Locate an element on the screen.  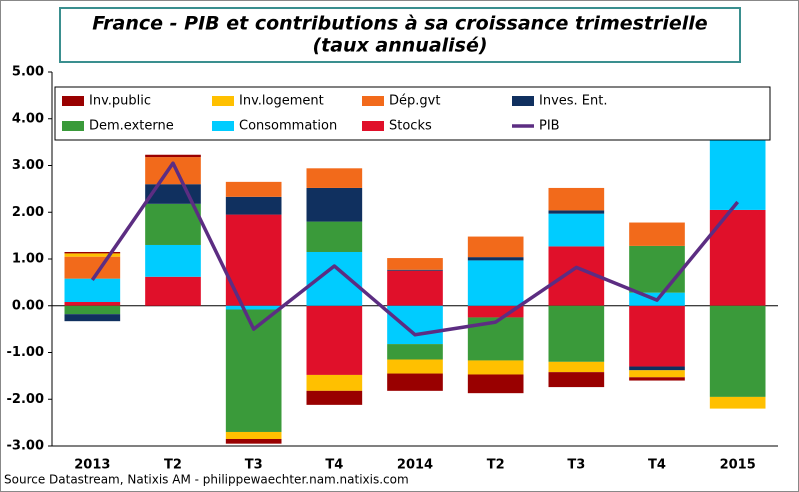
y-tick-label: 5.00 is located at coordinates (28, 72).